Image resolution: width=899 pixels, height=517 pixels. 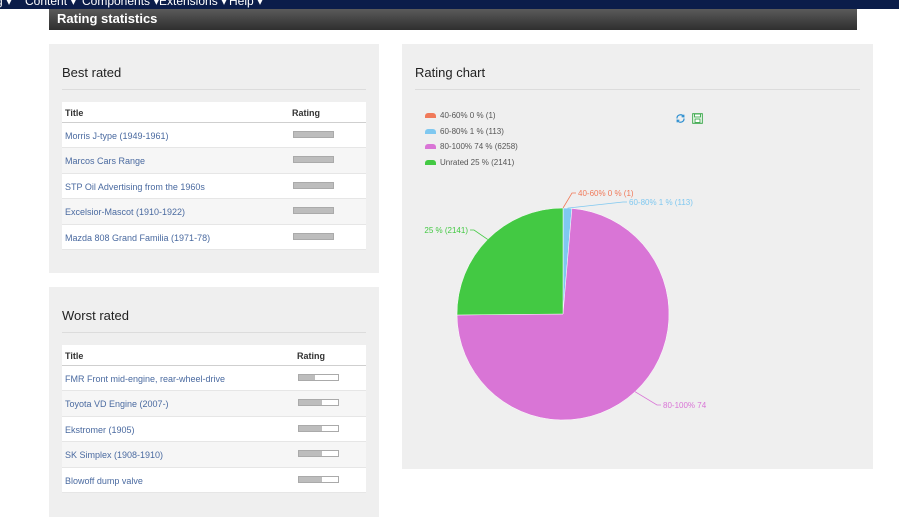 I want to click on page-title: Rating statistics, so click(x=453, y=19).